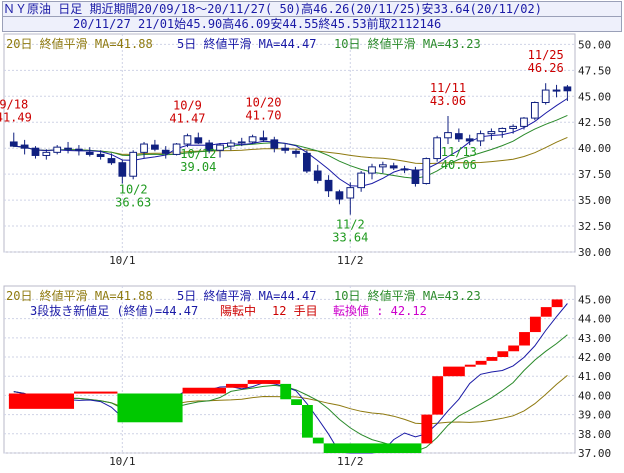  What do you see at coordinates (594, 453) in the screenshot?
I see `y-tick-label: 37.00` at bounding box center [594, 453].